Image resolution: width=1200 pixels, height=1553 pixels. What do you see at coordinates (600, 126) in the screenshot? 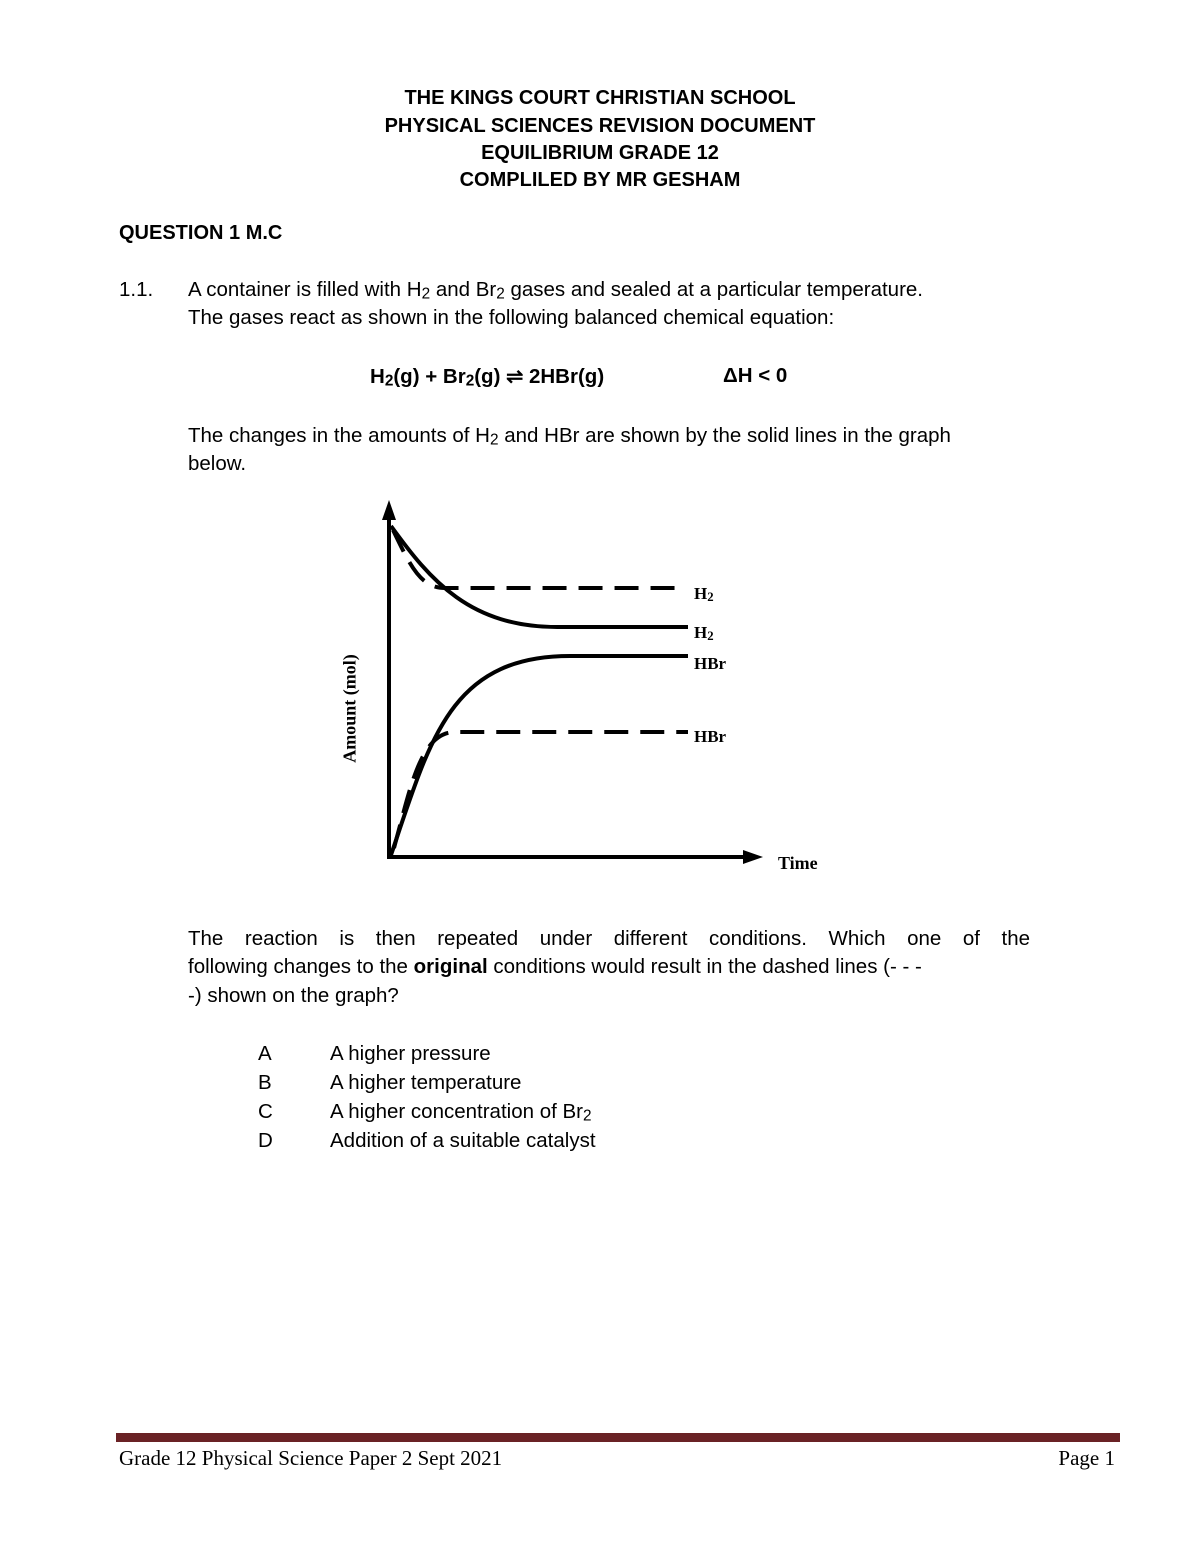
I see `document-title: PHYSICAL SCIENCES REVISION DOCUMENT` at bounding box center [600, 126].